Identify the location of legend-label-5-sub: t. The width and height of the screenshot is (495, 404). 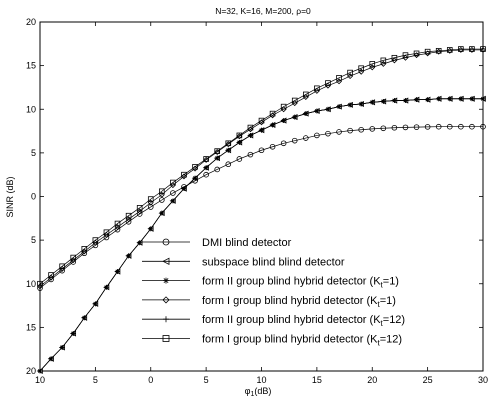
(382, 323).